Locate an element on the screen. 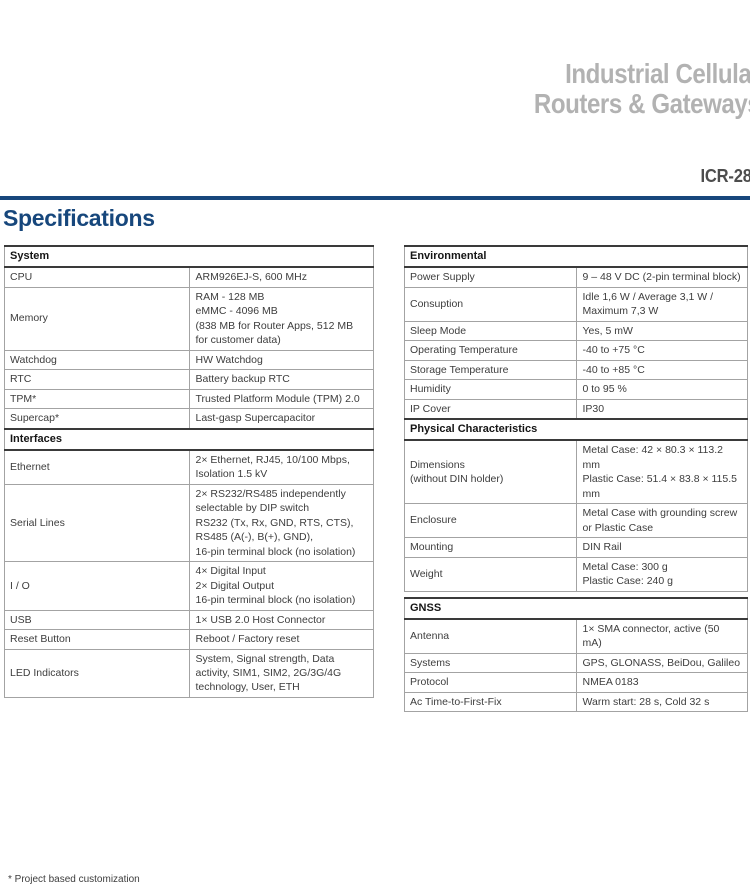  spec-value: NMEA 0183 is located at coordinates (661, 682).